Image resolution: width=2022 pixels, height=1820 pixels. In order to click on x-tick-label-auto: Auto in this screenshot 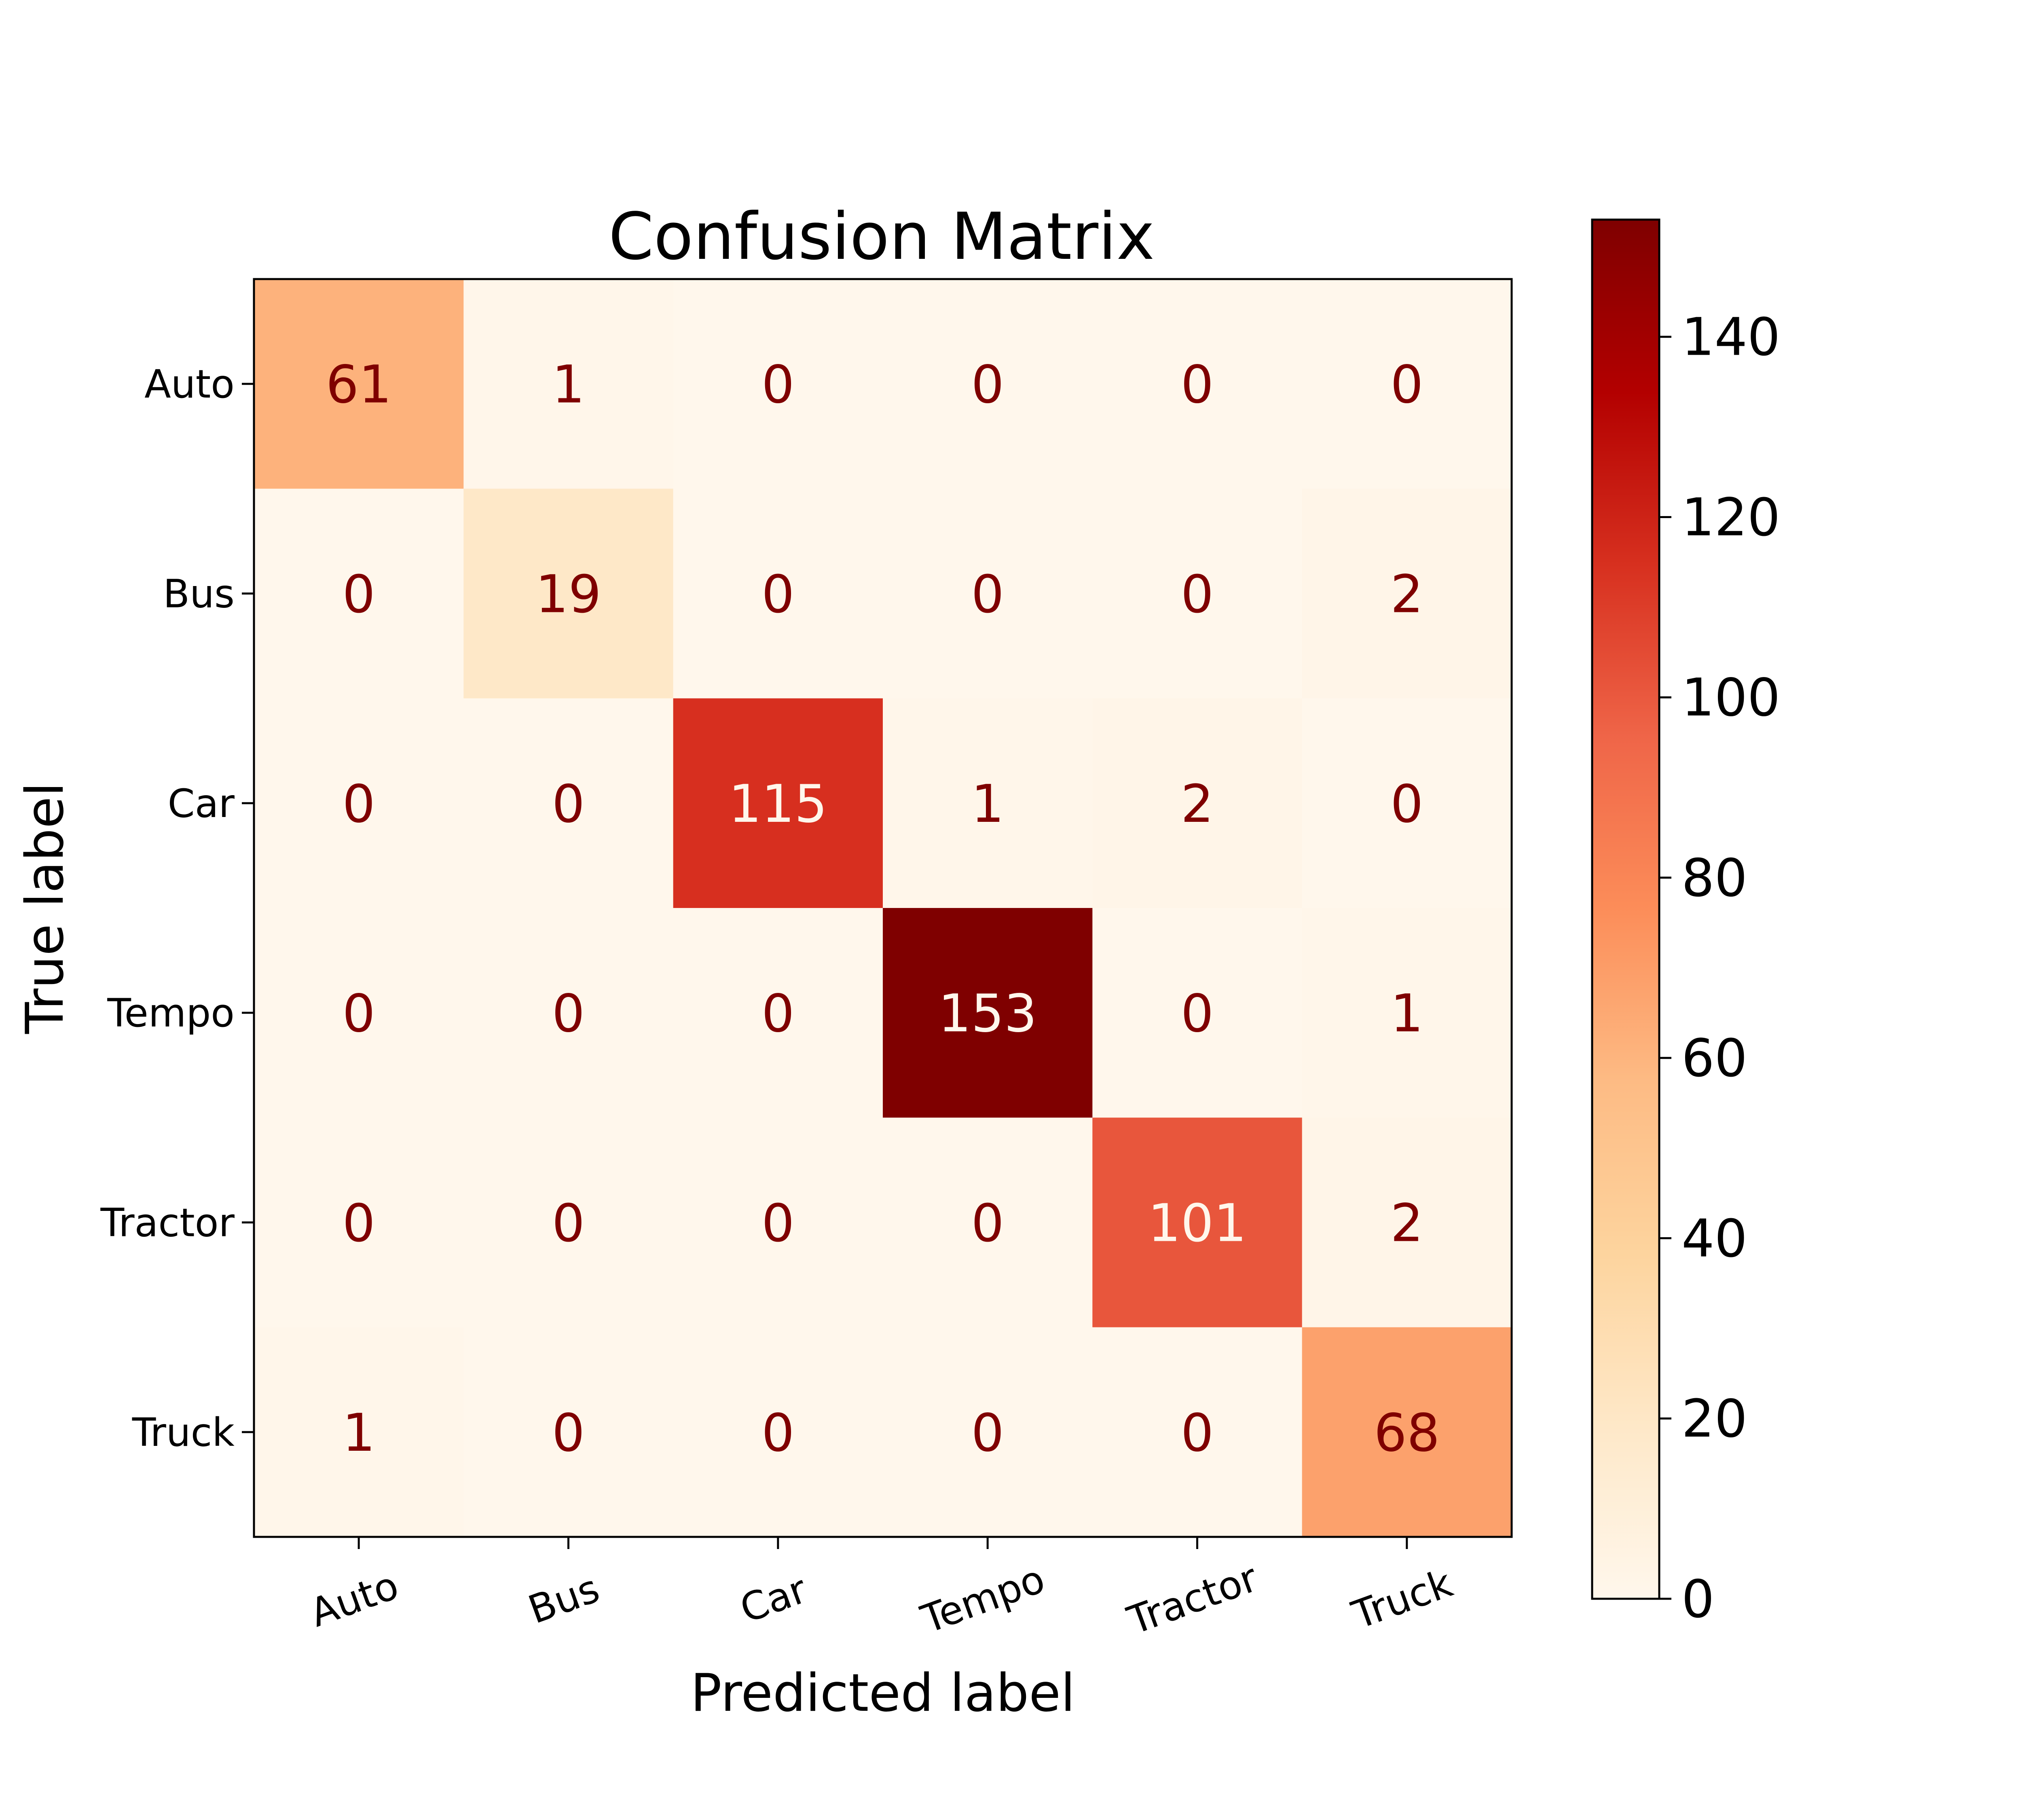, I will do `click(354, 1599)`.